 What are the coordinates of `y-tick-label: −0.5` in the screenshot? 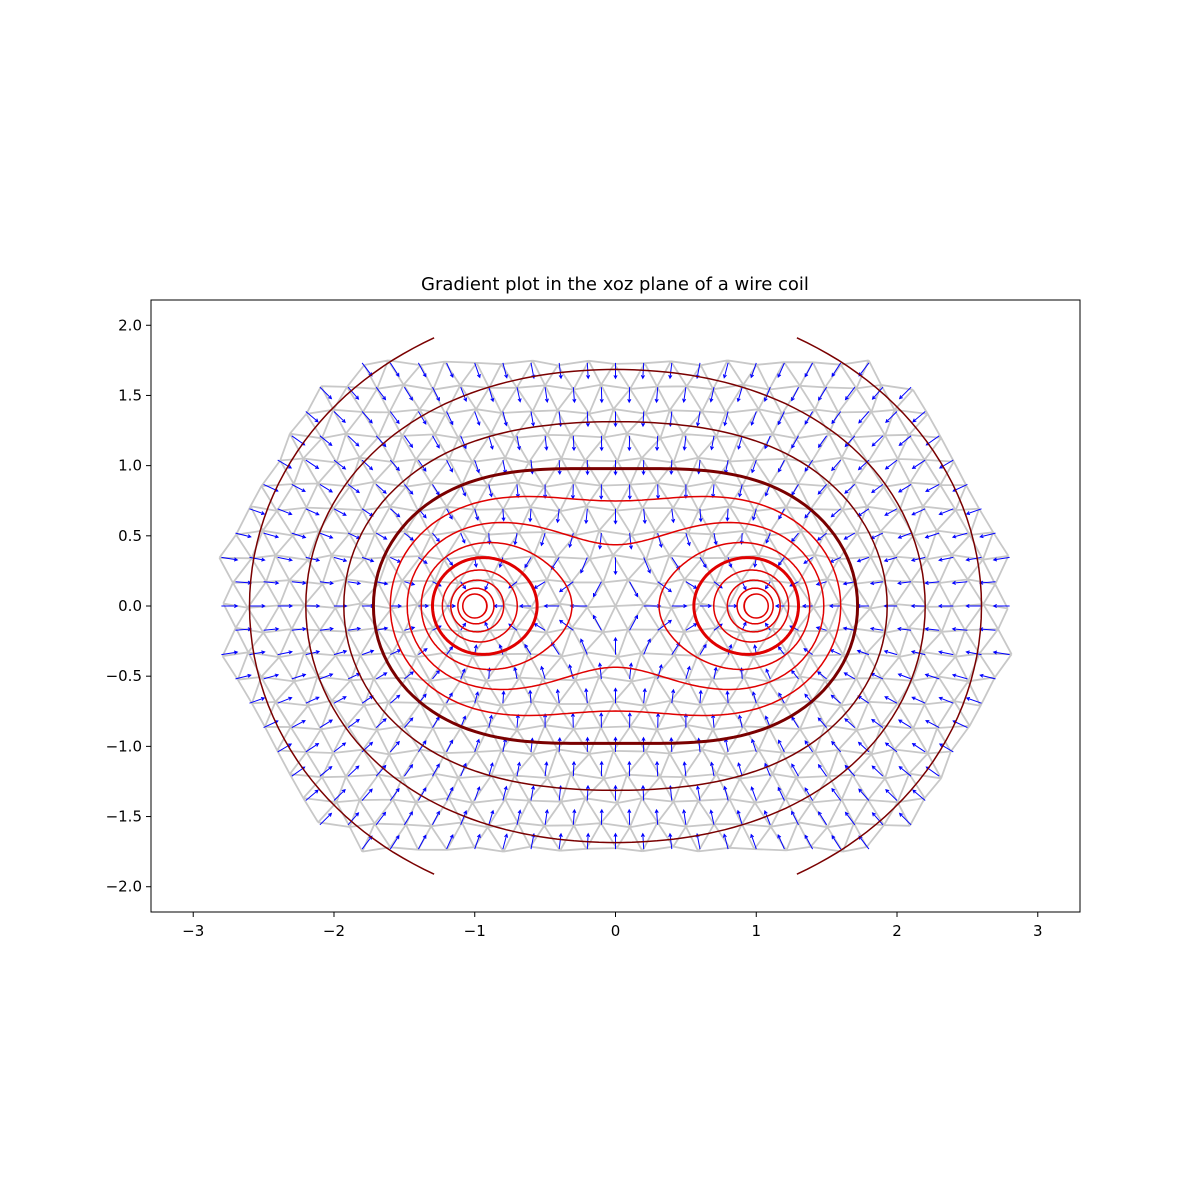 It's located at (124, 676).